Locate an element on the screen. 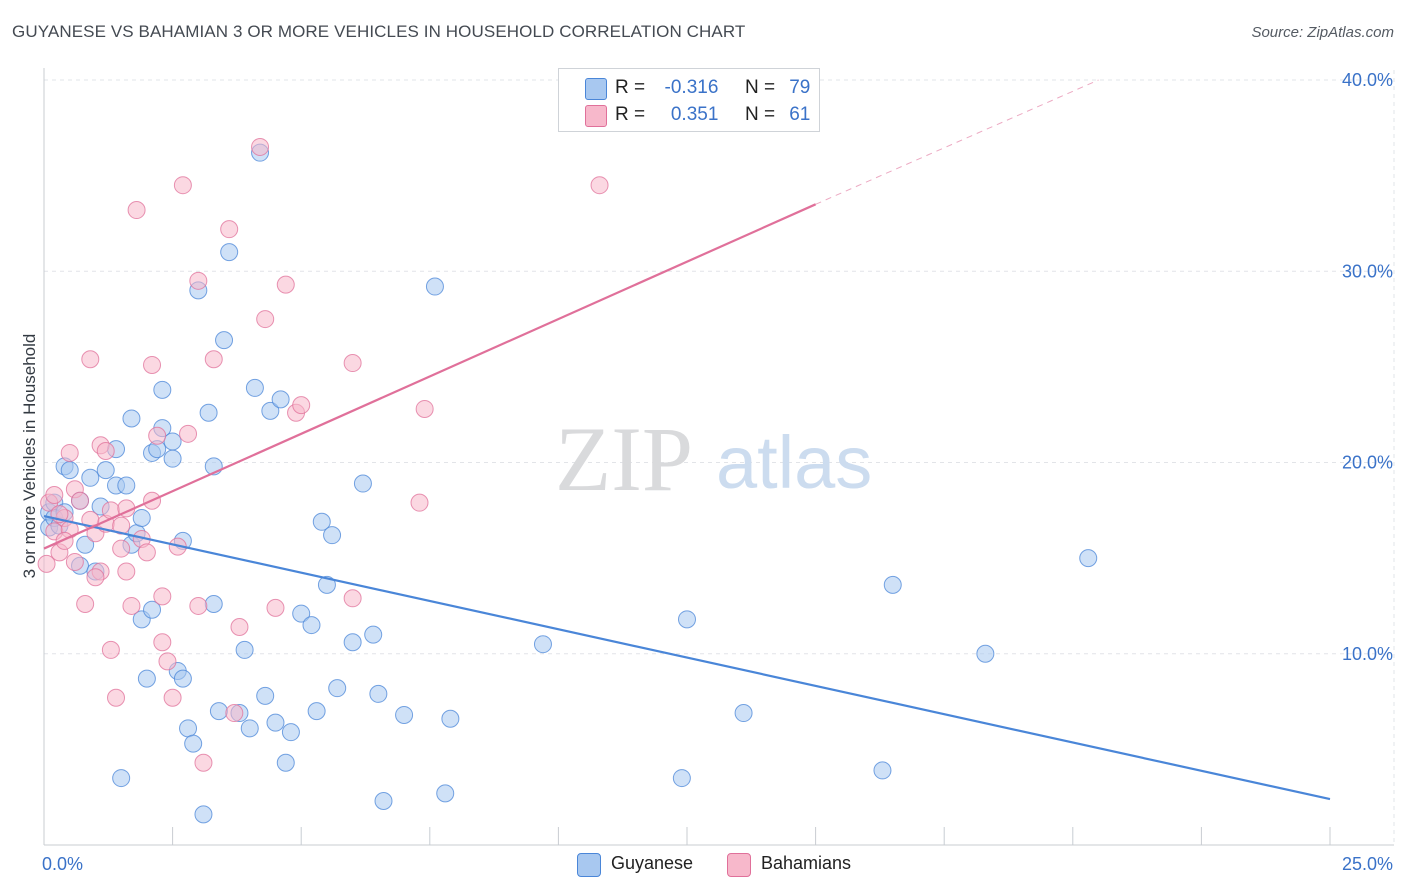 This screenshot has height=892, width=1406. y-tick-label: 30.0% is located at coordinates (1367, 271).